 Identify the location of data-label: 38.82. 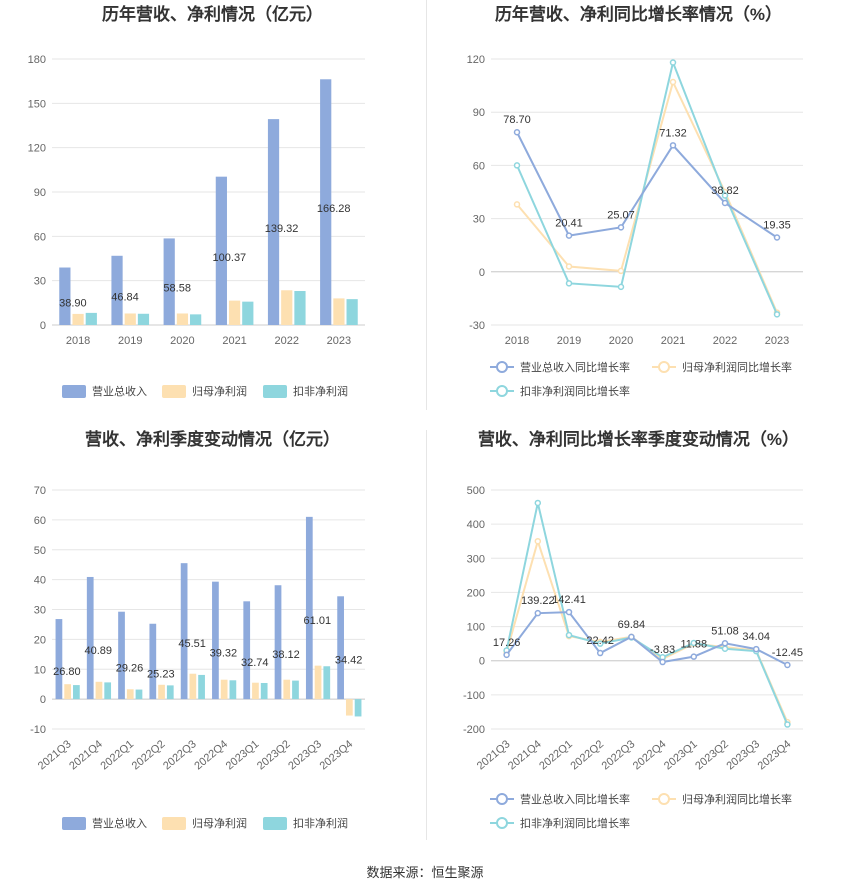
(725, 191).